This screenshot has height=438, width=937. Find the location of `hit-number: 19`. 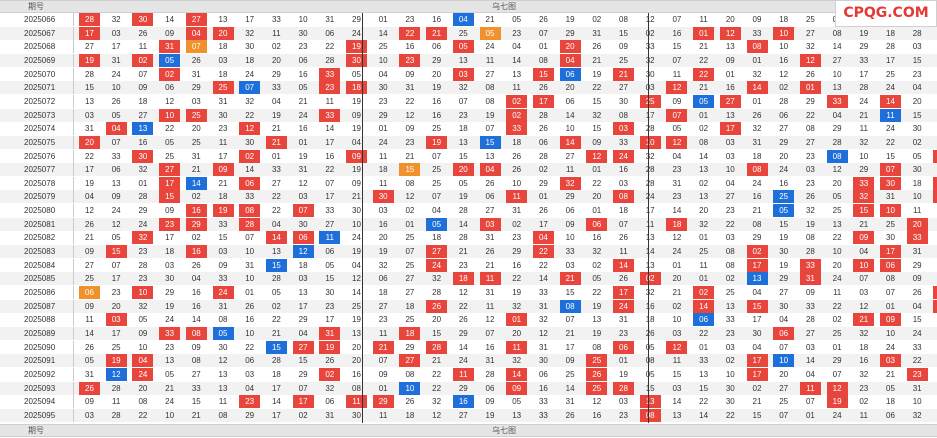

hit-number: 19 is located at coordinates (223, 211).